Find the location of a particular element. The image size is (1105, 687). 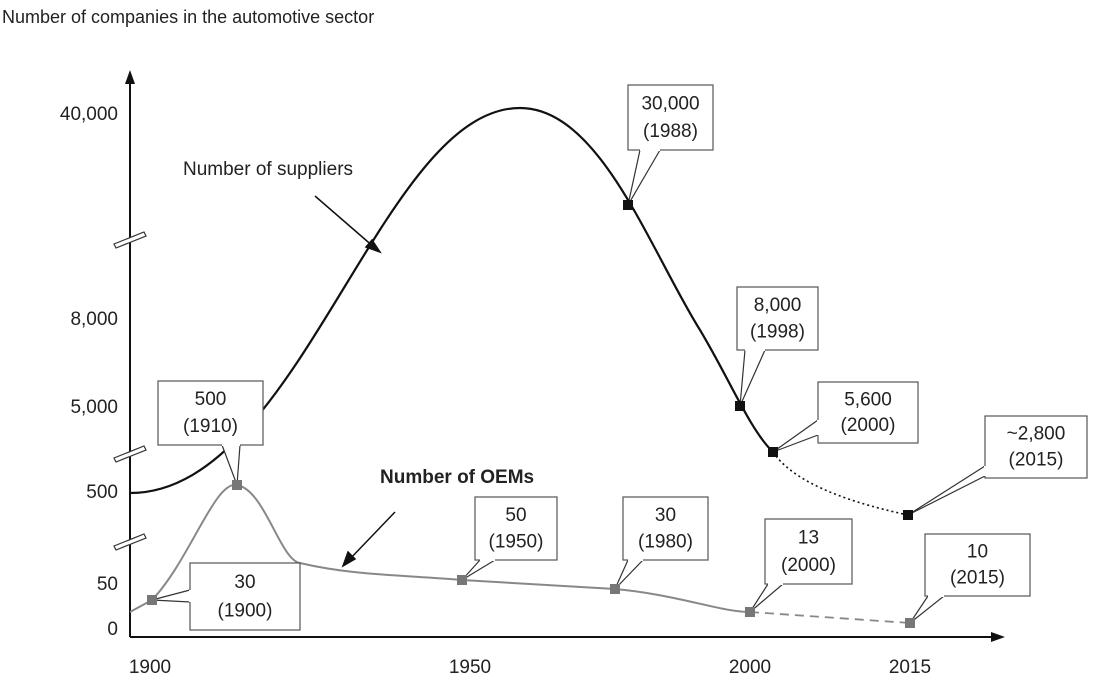

suppliers-arrow is located at coordinates (348, 224).